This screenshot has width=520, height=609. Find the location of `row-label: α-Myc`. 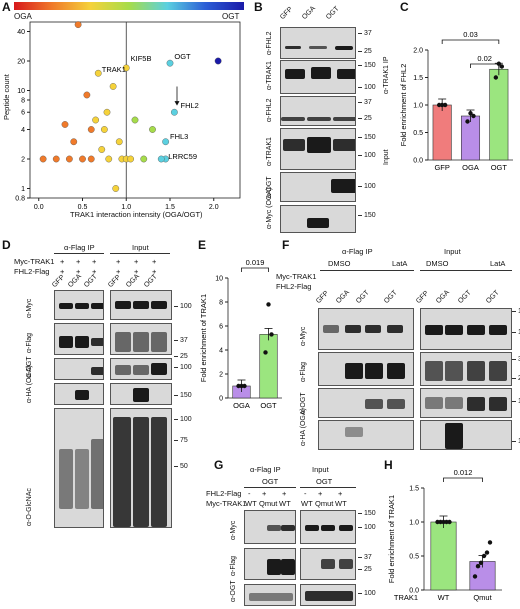

row-label: α-Myc is located at coordinates (29, 308).